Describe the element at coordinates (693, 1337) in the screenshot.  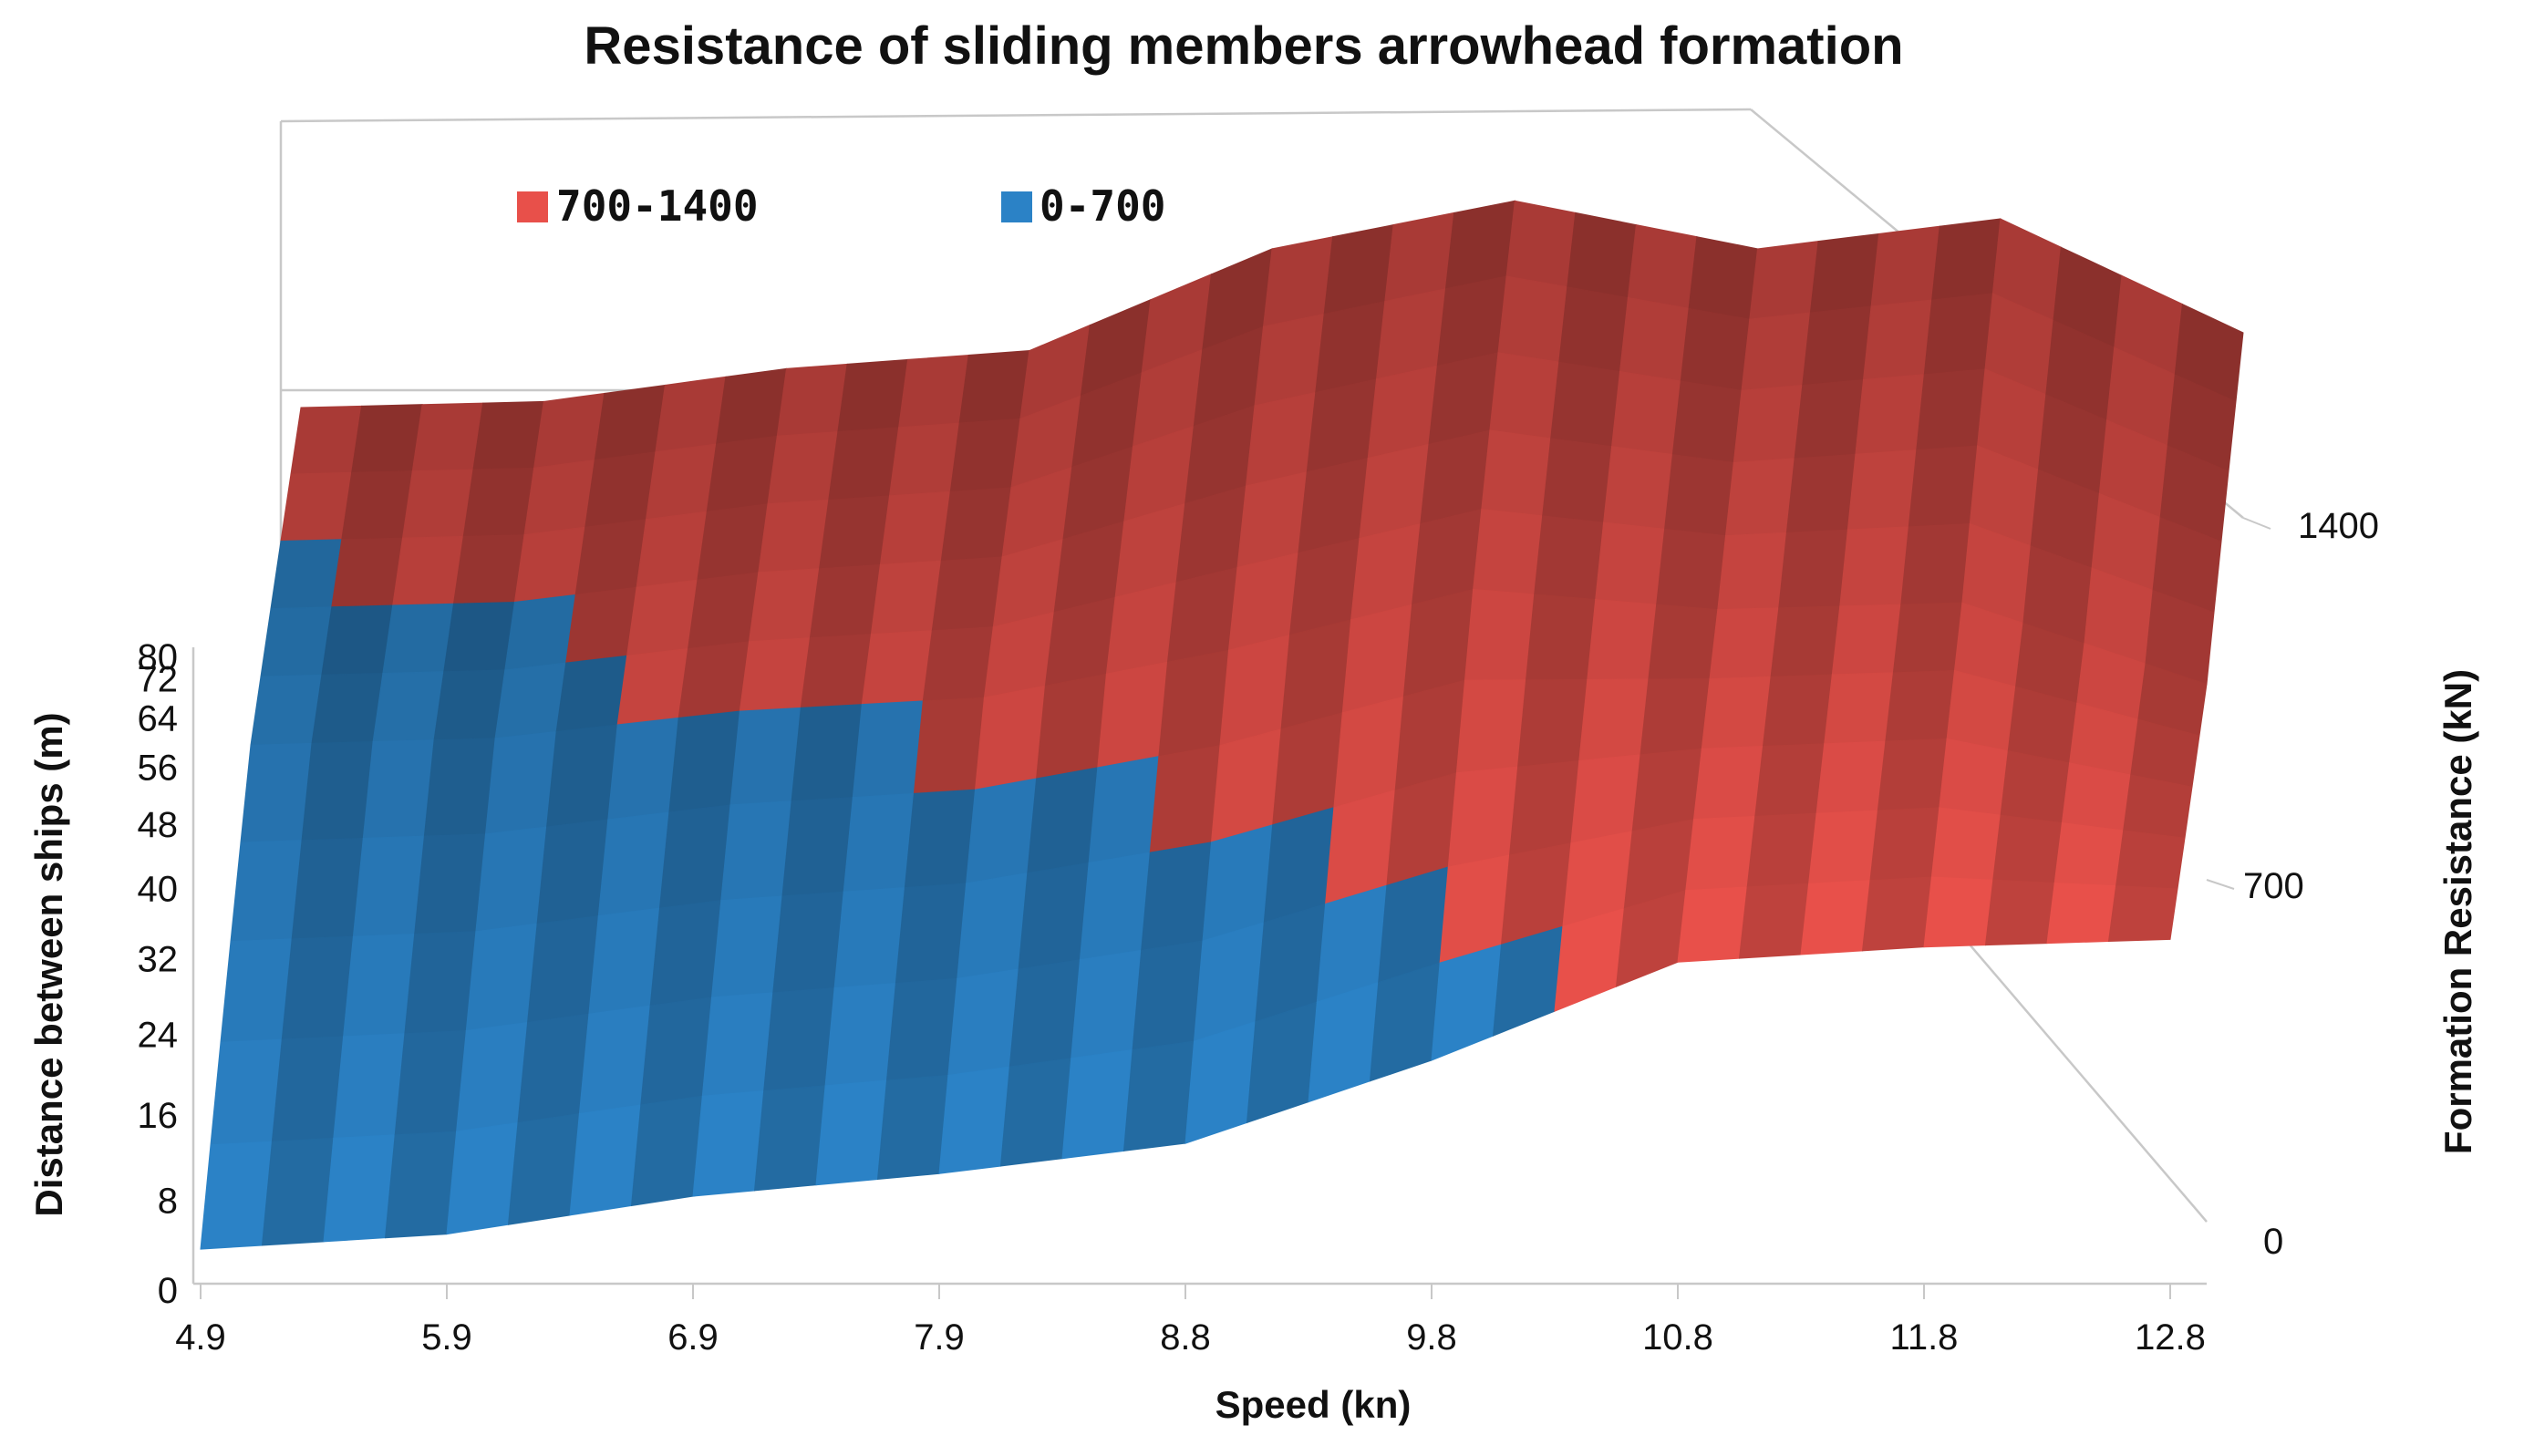
I see `x-tick-label: 6.9` at that location.